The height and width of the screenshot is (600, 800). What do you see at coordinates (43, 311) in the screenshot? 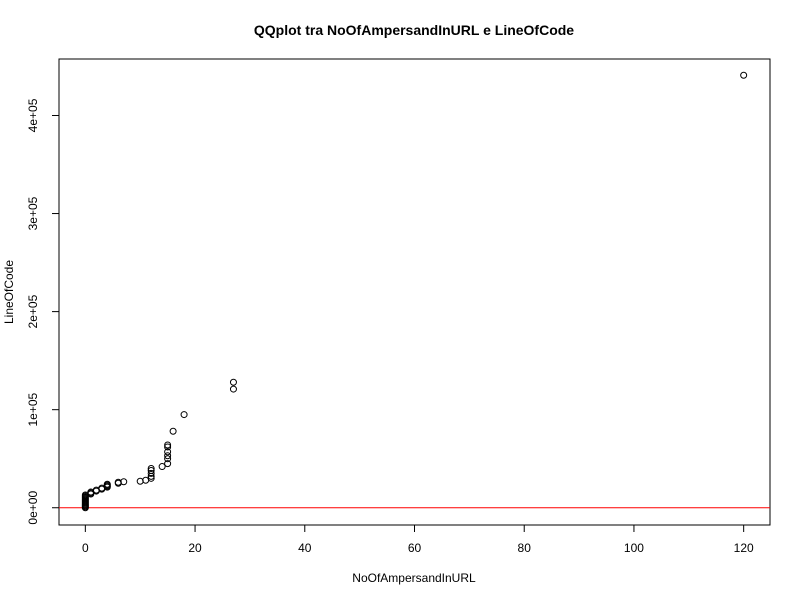
I see `y-axis: 0e+00 1e+05 2e+05 3e+05 4e+05` at bounding box center [43, 311].